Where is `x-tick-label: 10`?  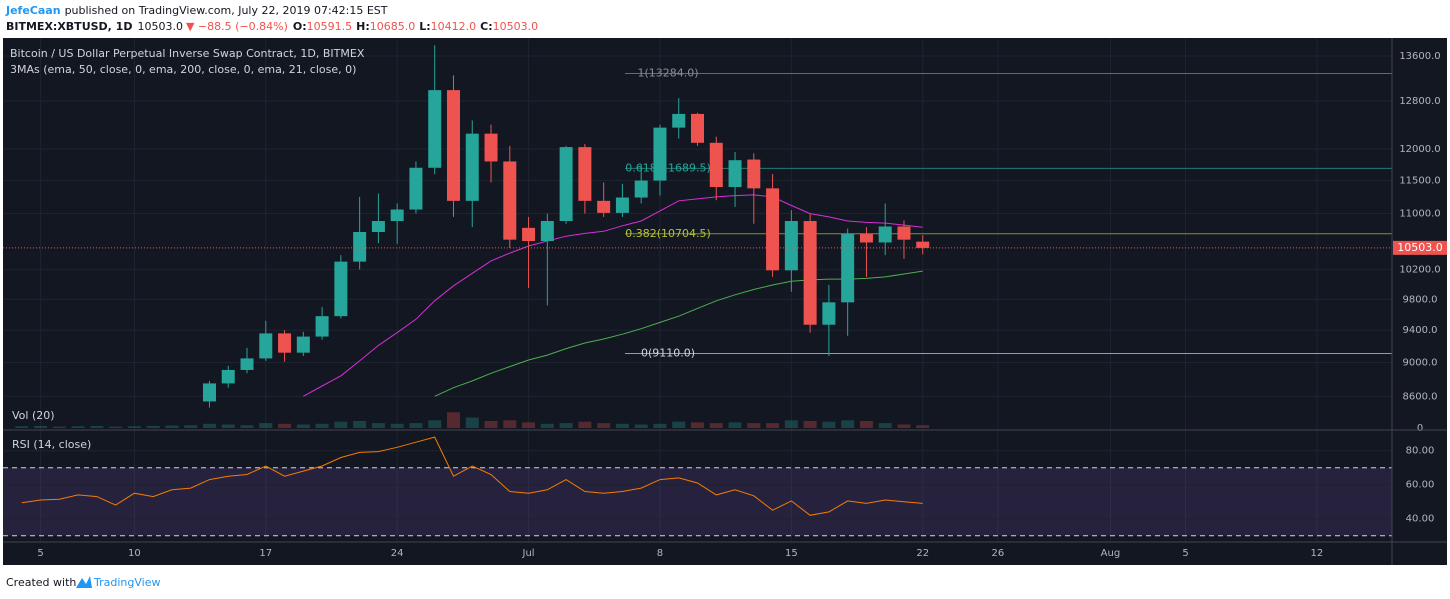 x-tick-label: 10 is located at coordinates (134, 553).